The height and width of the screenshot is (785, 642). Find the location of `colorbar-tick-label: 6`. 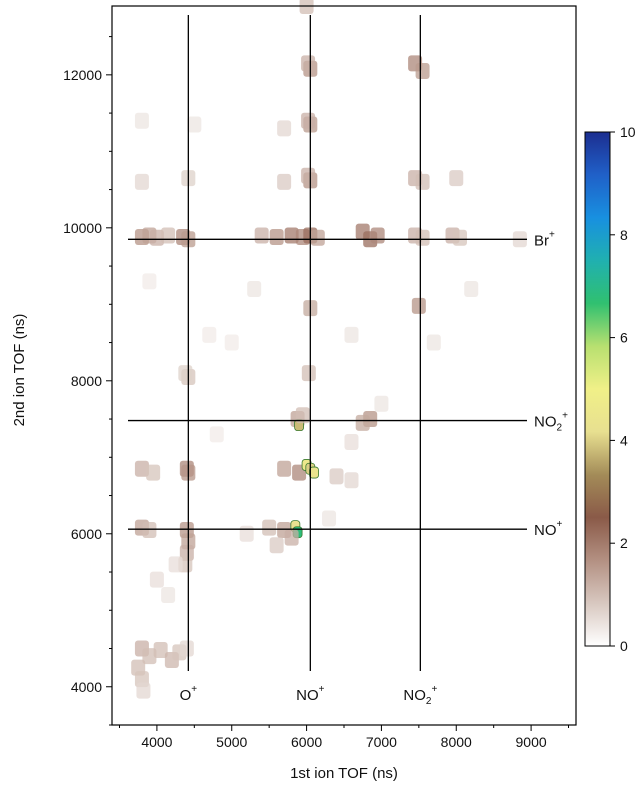

colorbar-tick-label: 6 is located at coordinates (624, 338).